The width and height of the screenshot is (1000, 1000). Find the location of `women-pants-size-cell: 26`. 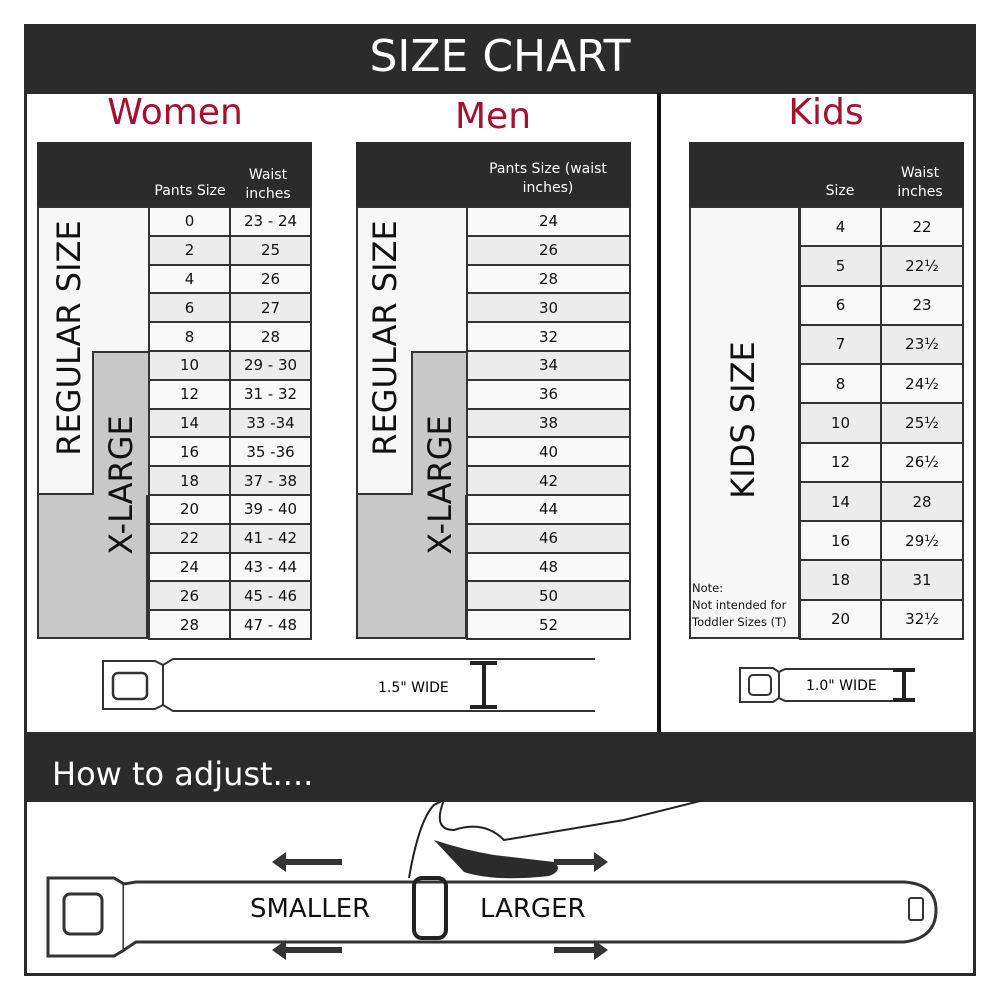

women-pants-size-cell: 26 is located at coordinates (189, 596).